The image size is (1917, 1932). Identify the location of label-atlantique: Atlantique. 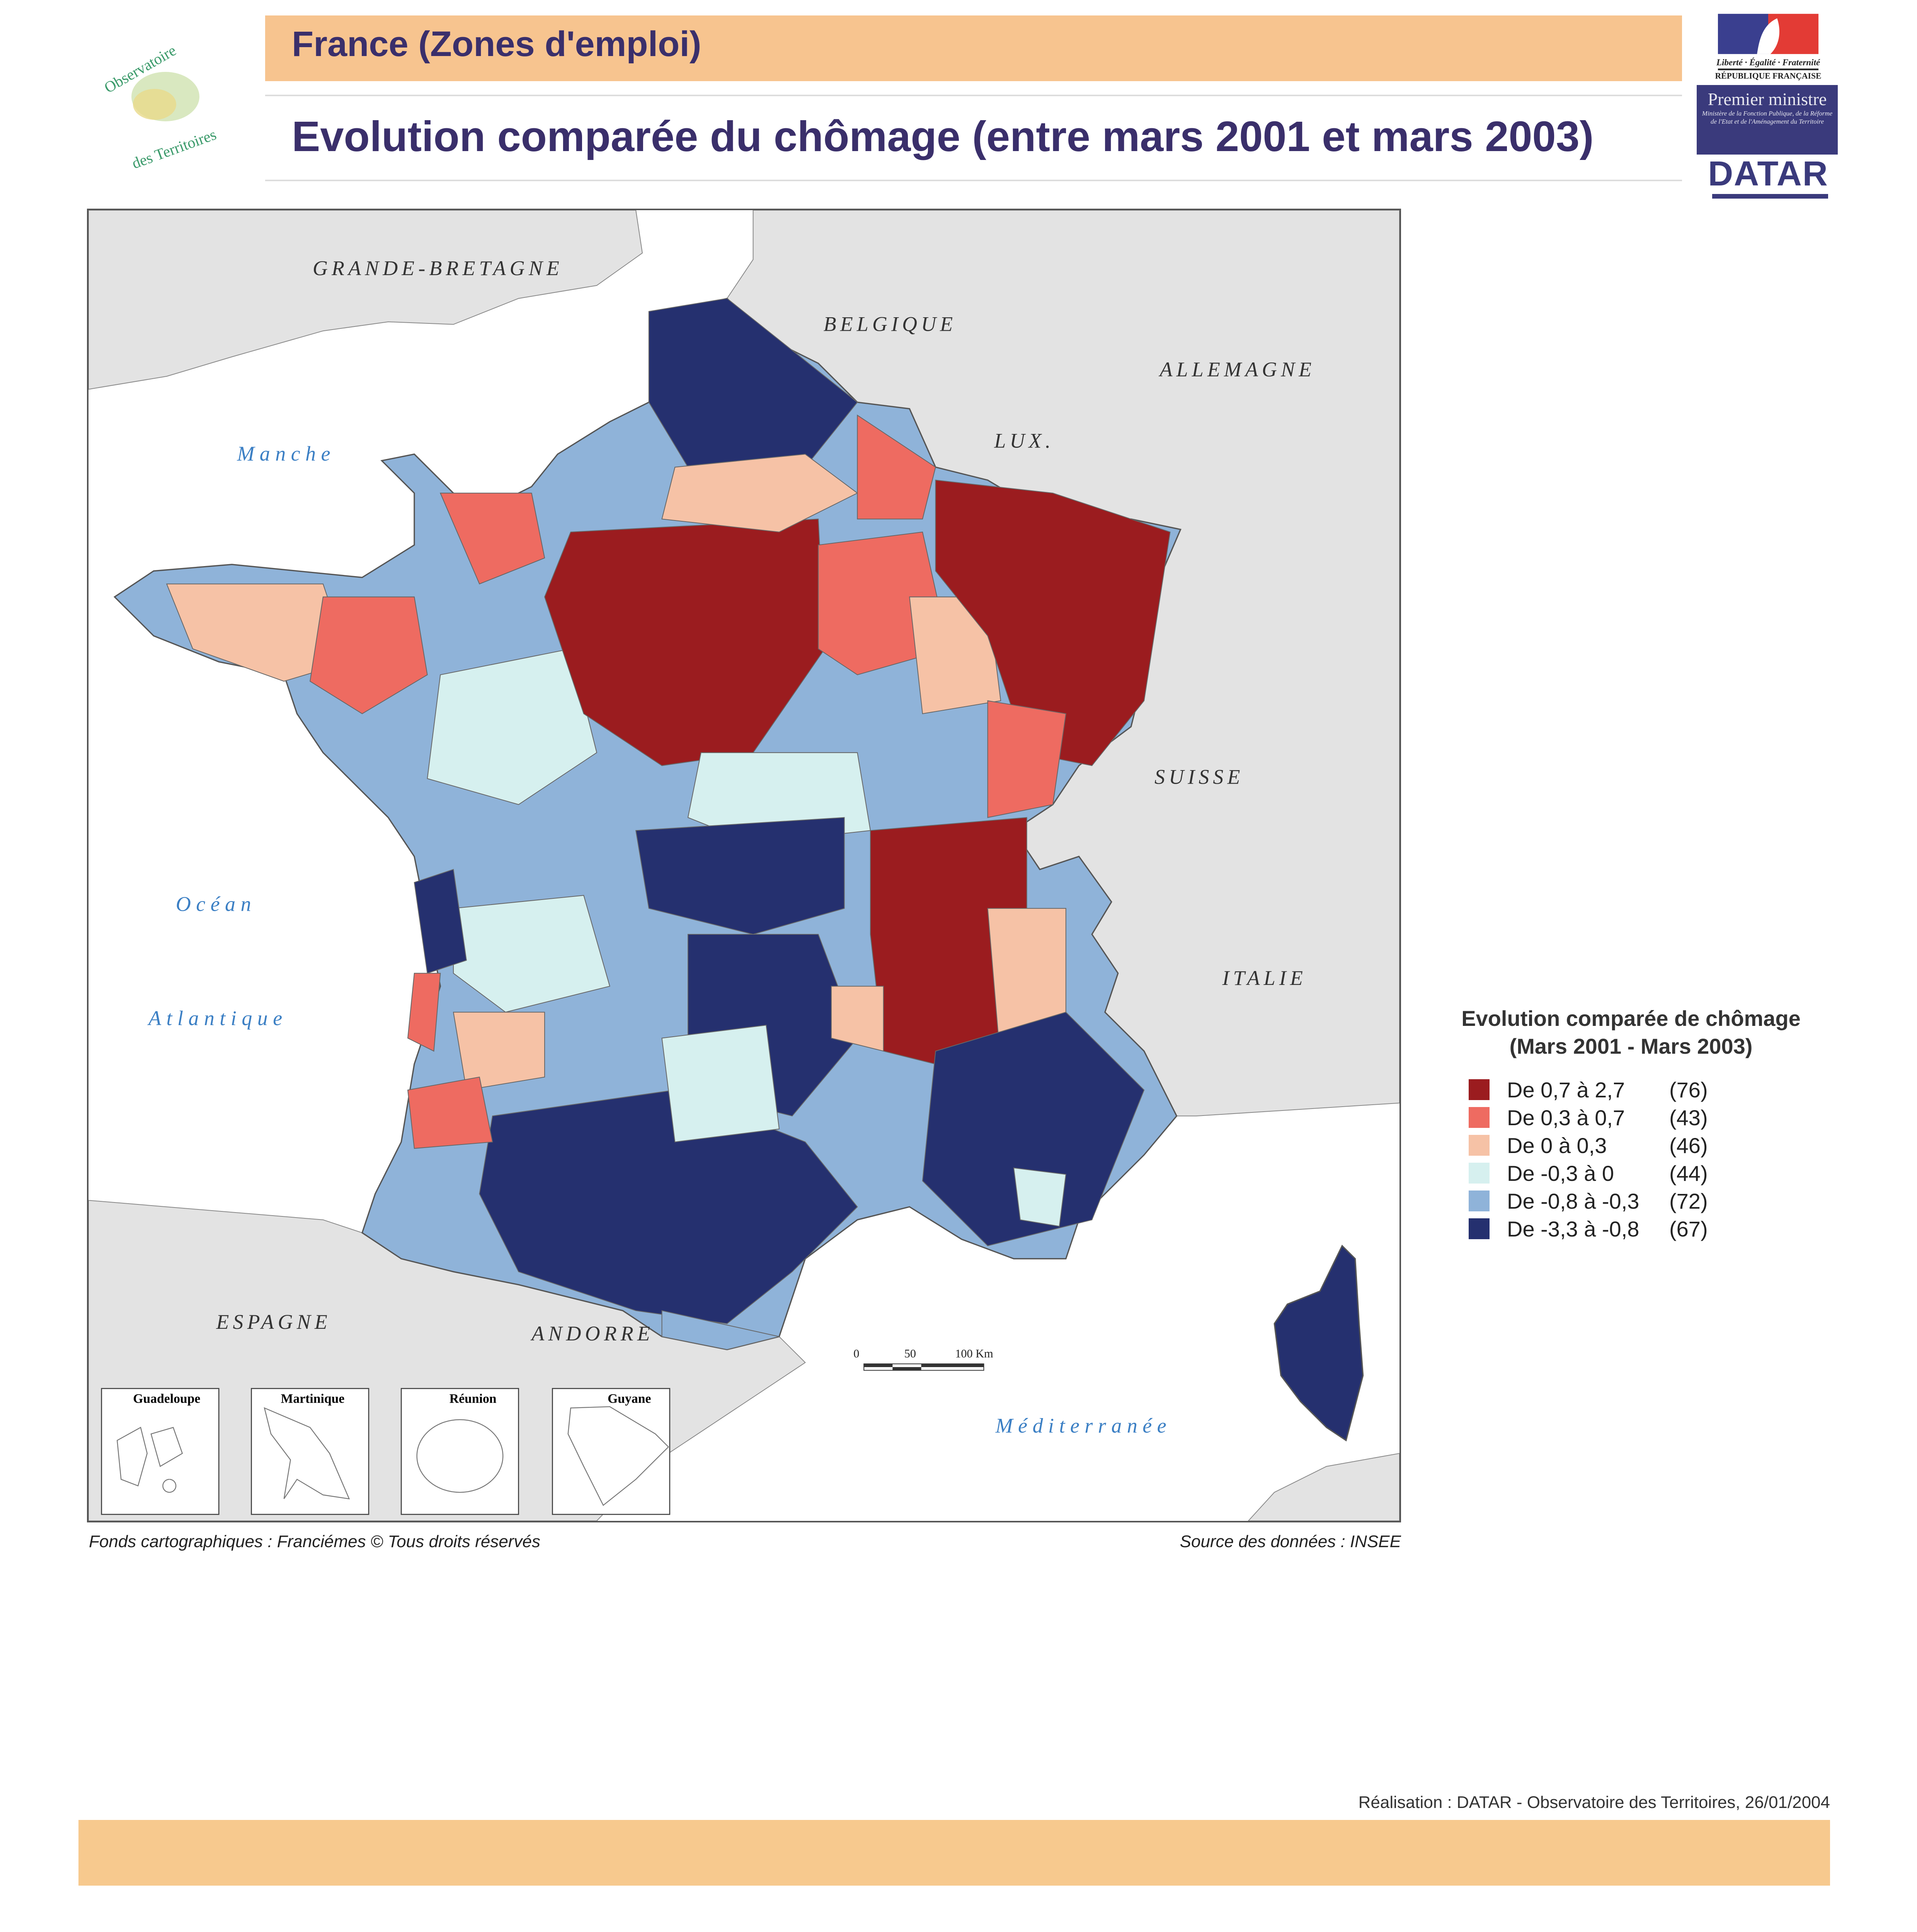
(218, 1019).